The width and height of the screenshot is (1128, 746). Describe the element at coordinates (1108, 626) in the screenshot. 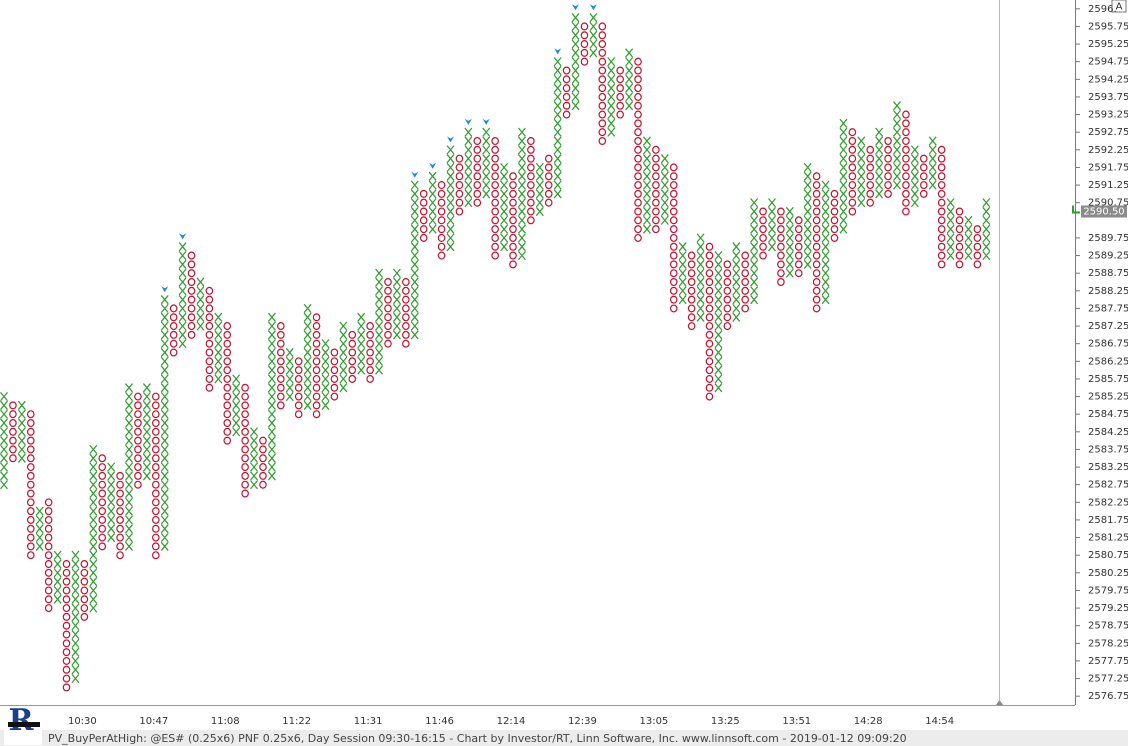

I see `y-tick-label: 2578.75` at that location.